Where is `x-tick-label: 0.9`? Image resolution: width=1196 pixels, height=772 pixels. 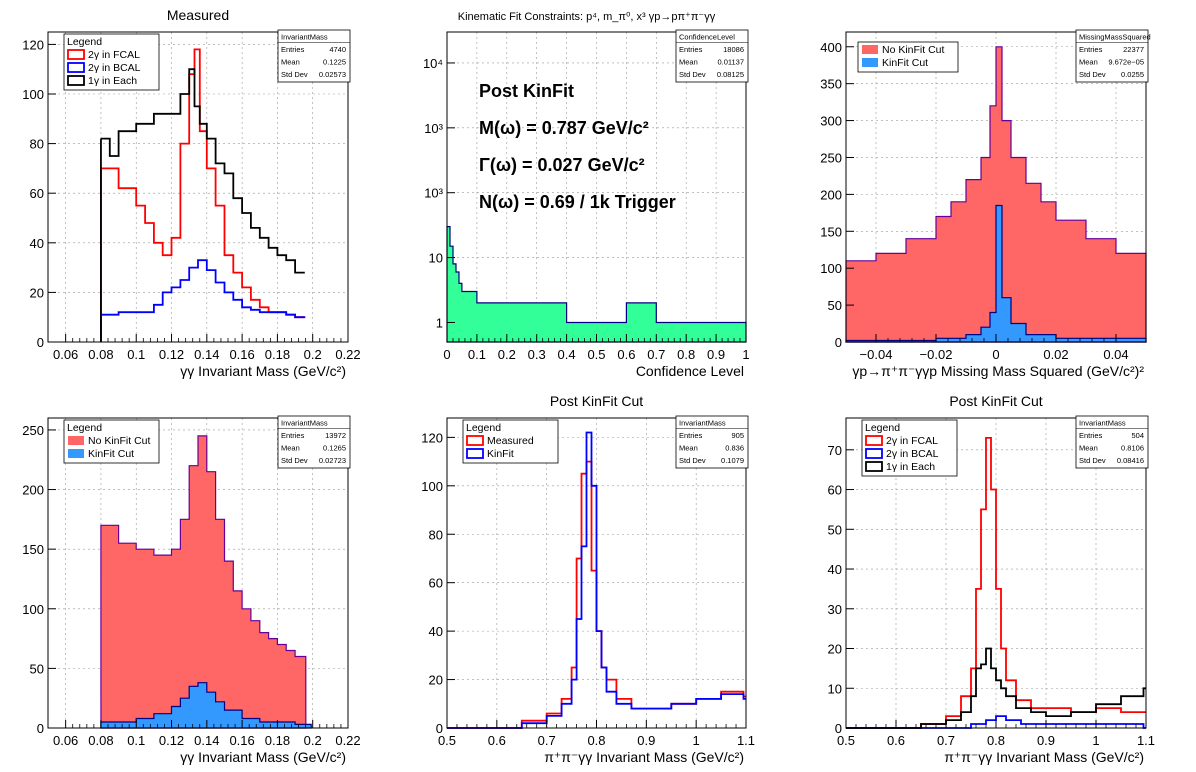 x-tick-label: 0.9 is located at coordinates (716, 354).